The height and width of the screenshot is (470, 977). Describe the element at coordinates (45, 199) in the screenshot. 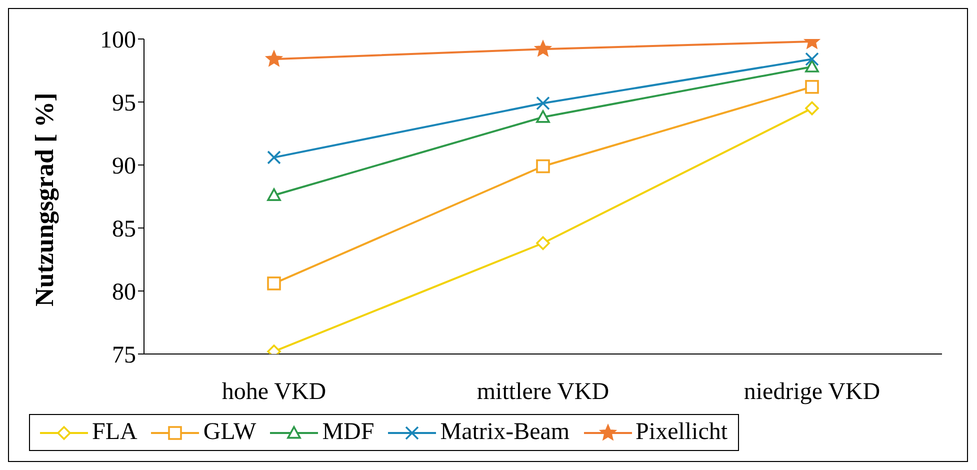

I see `y-axis-title: Nutzungsgrad [ %]` at that location.